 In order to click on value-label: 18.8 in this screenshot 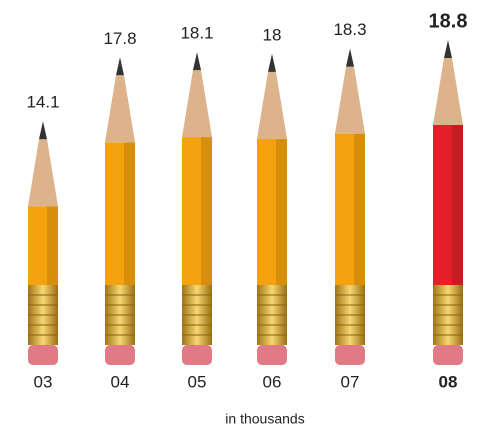, I will do `click(448, 21)`.